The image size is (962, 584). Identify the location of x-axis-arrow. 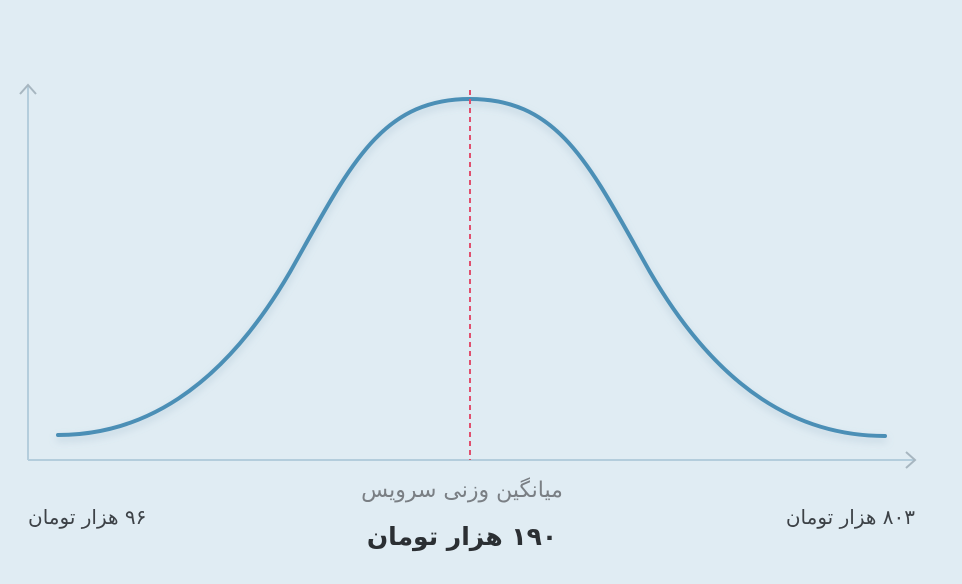
(911, 460).